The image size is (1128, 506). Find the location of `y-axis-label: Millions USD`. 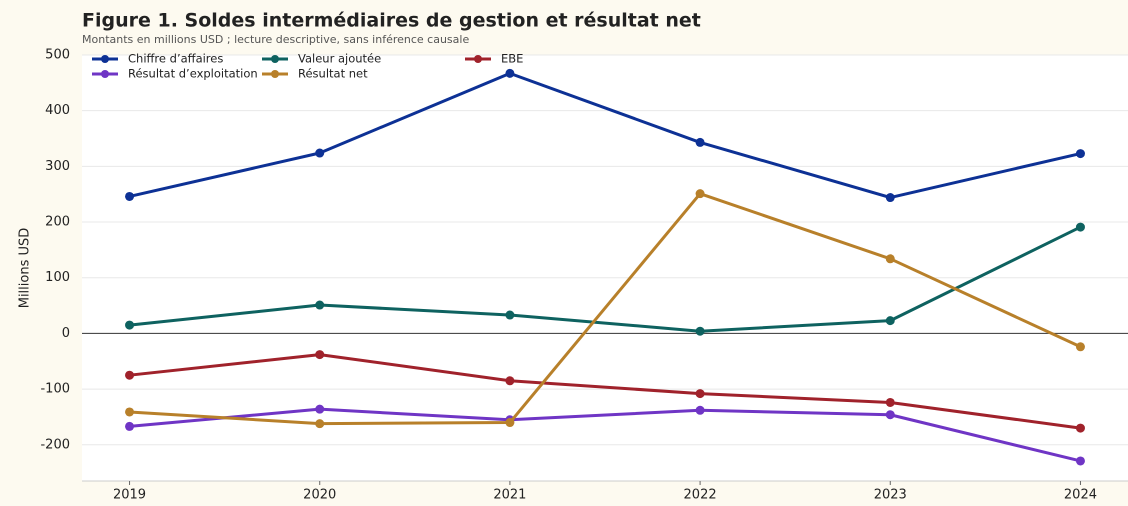

y-axis-label: Millions USD is located at coordinates (25, 268).